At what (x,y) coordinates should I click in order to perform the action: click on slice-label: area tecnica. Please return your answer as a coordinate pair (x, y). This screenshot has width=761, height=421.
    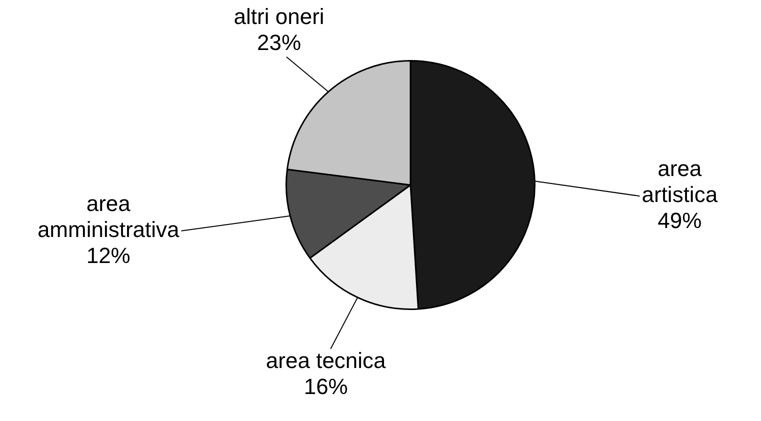
    Looking at the image, I should click on (326, 360).